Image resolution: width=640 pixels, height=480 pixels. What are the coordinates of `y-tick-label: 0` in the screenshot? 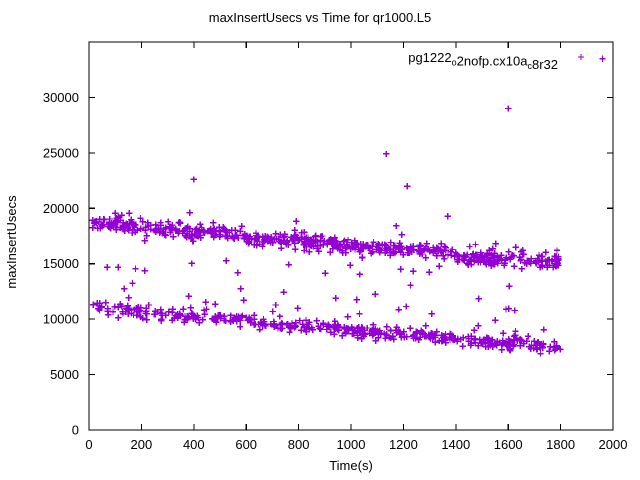 It's located at (75, 430).